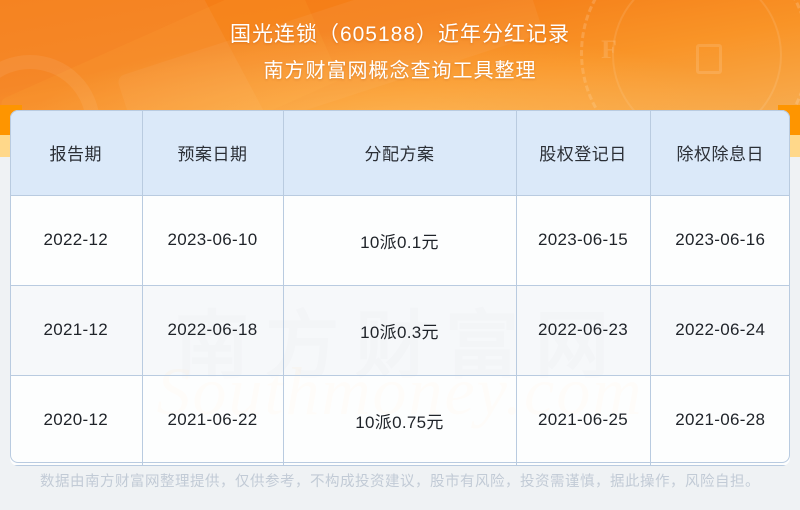 Image resolution: width=800 pixels, height=510 pixels. I want to click on cell-plan-date: 2023-06-10, so click(213, 240).